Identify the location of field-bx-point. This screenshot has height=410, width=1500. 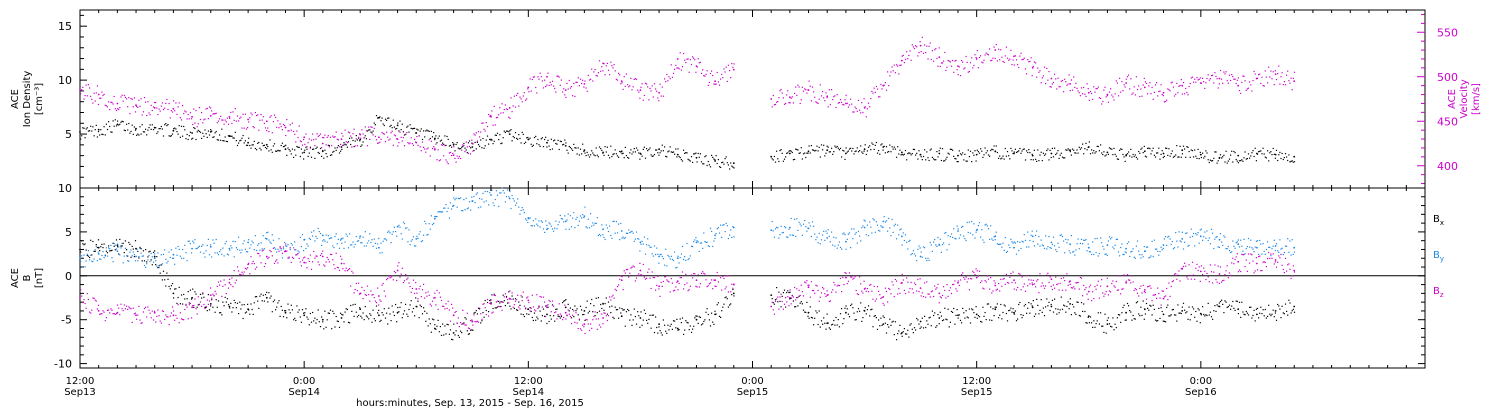
(547, 314).